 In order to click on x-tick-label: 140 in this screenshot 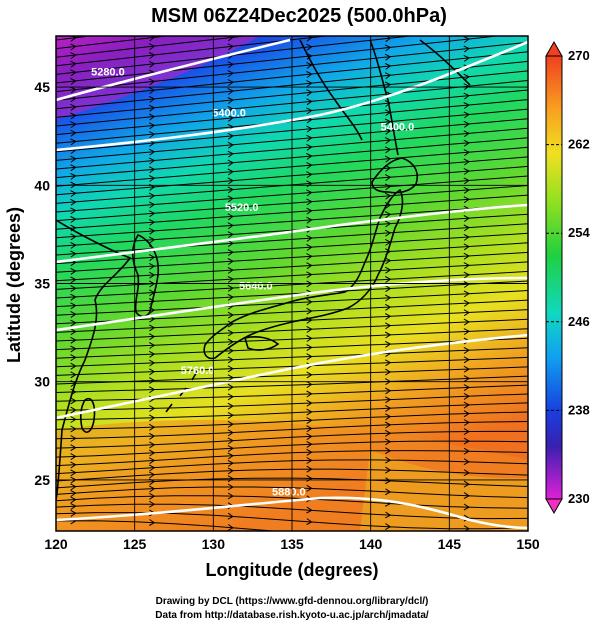, I will do `click(371, 544)`.